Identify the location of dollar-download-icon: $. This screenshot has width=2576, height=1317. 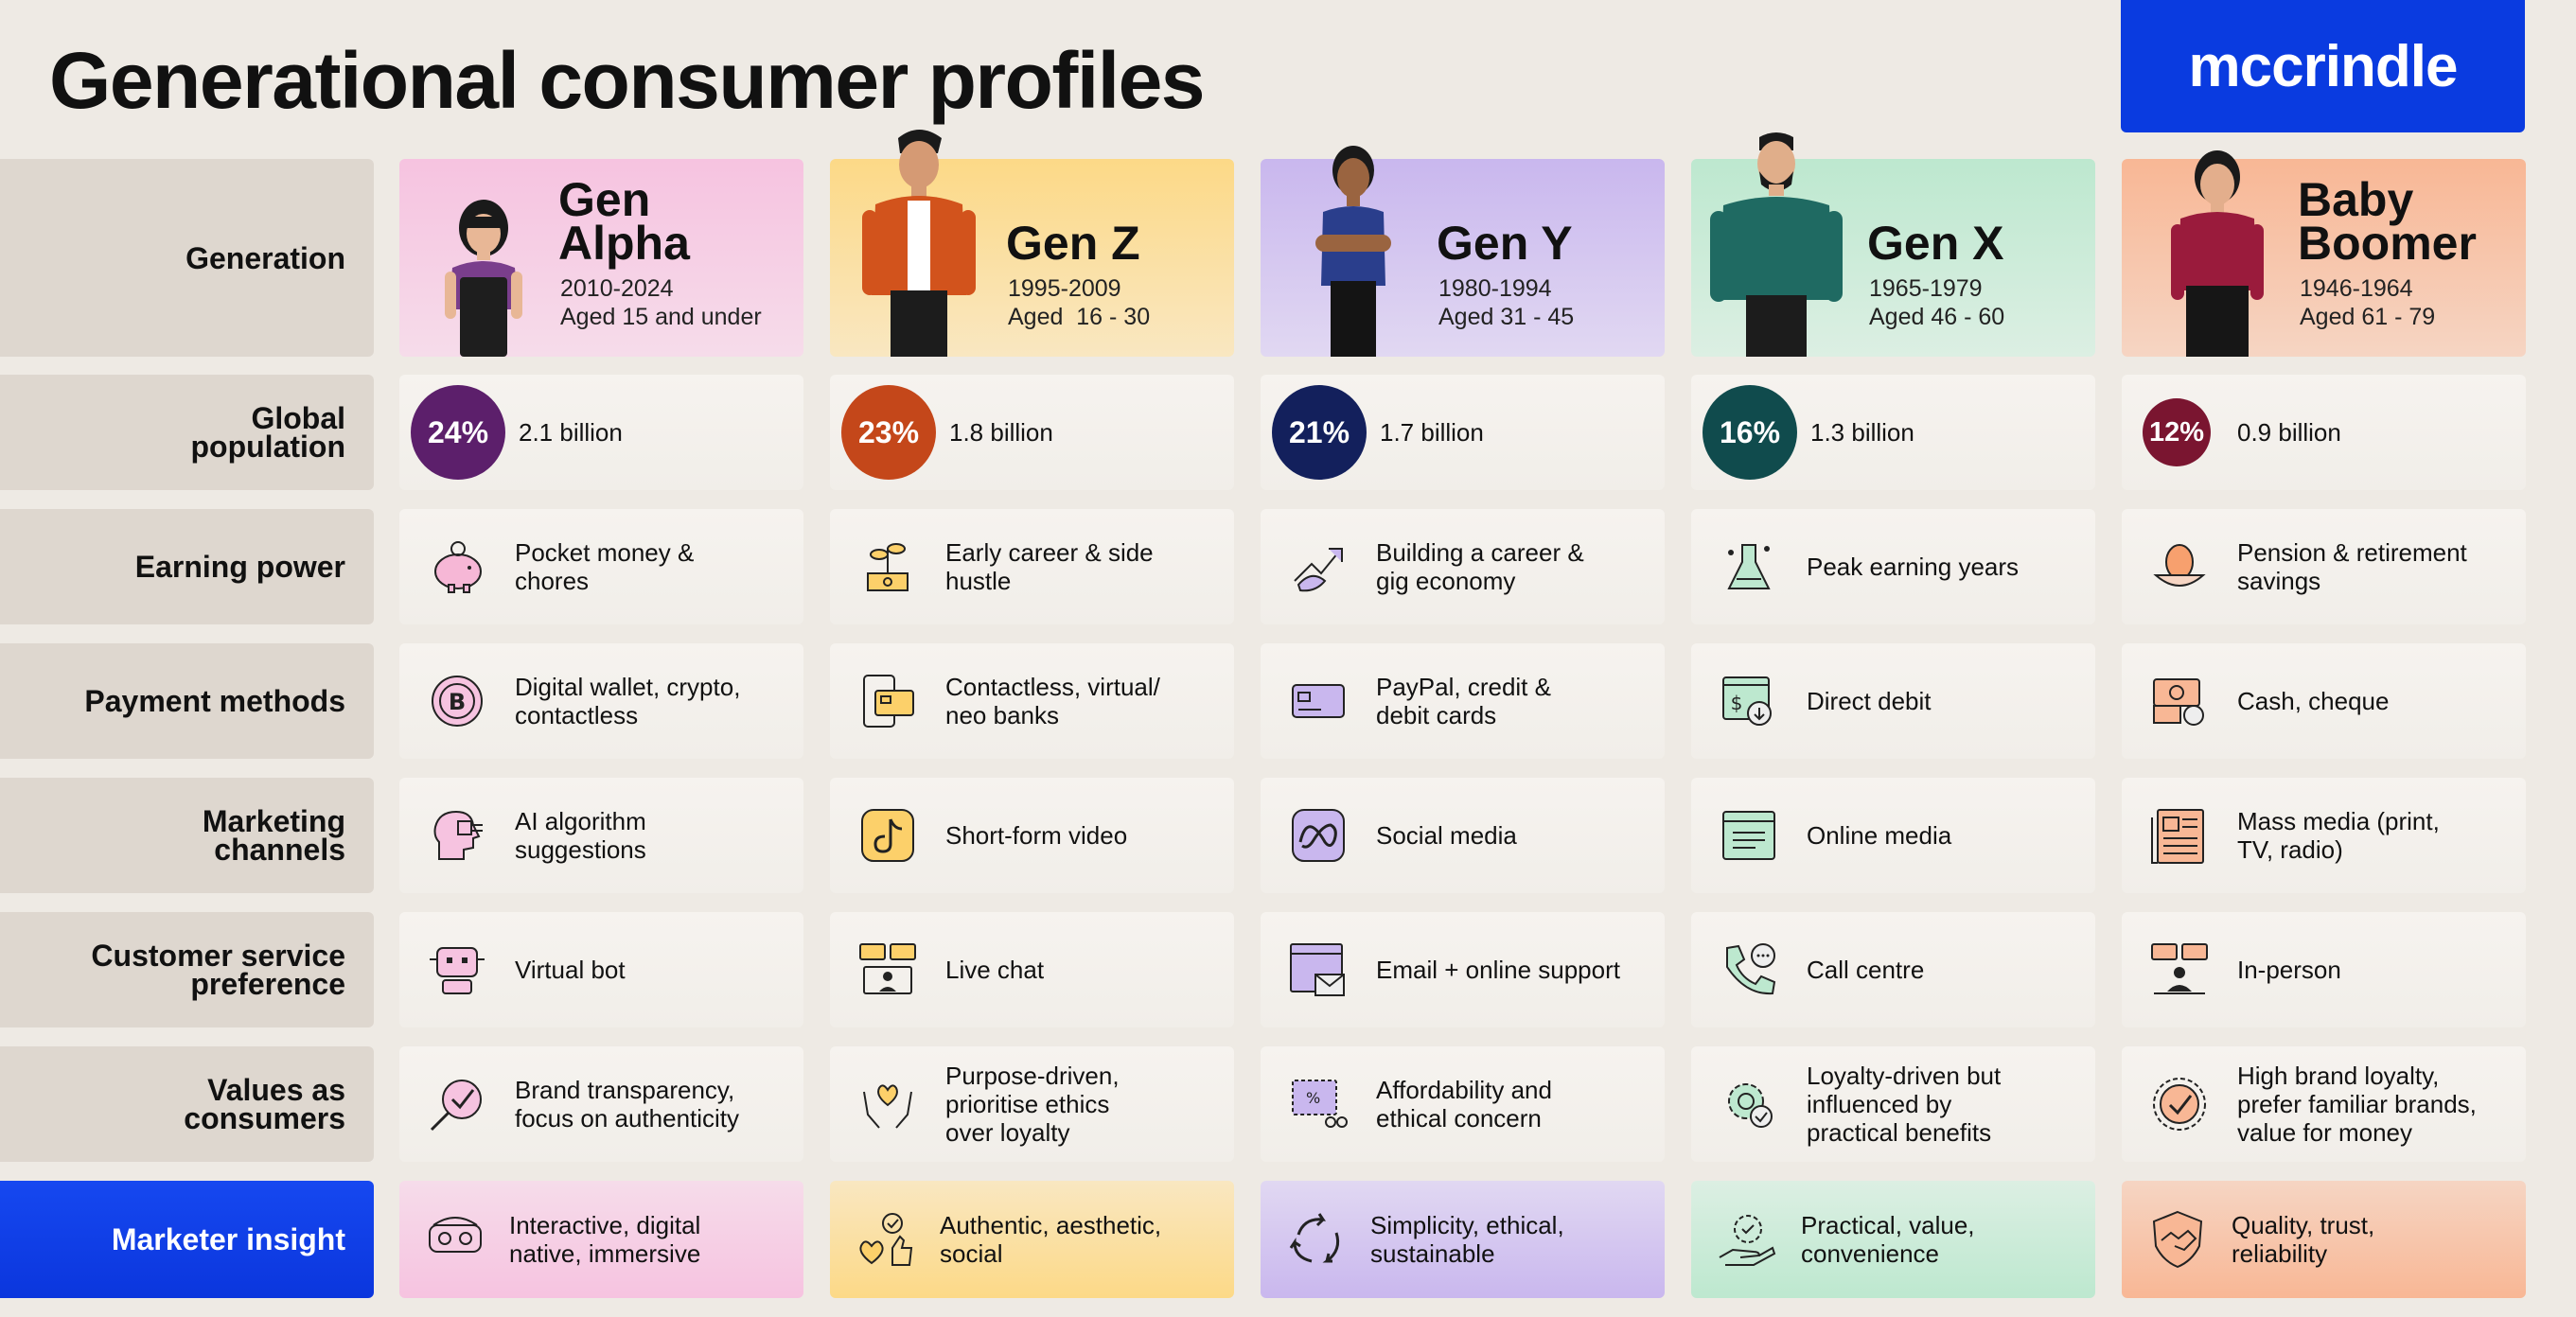
(1749, 701).